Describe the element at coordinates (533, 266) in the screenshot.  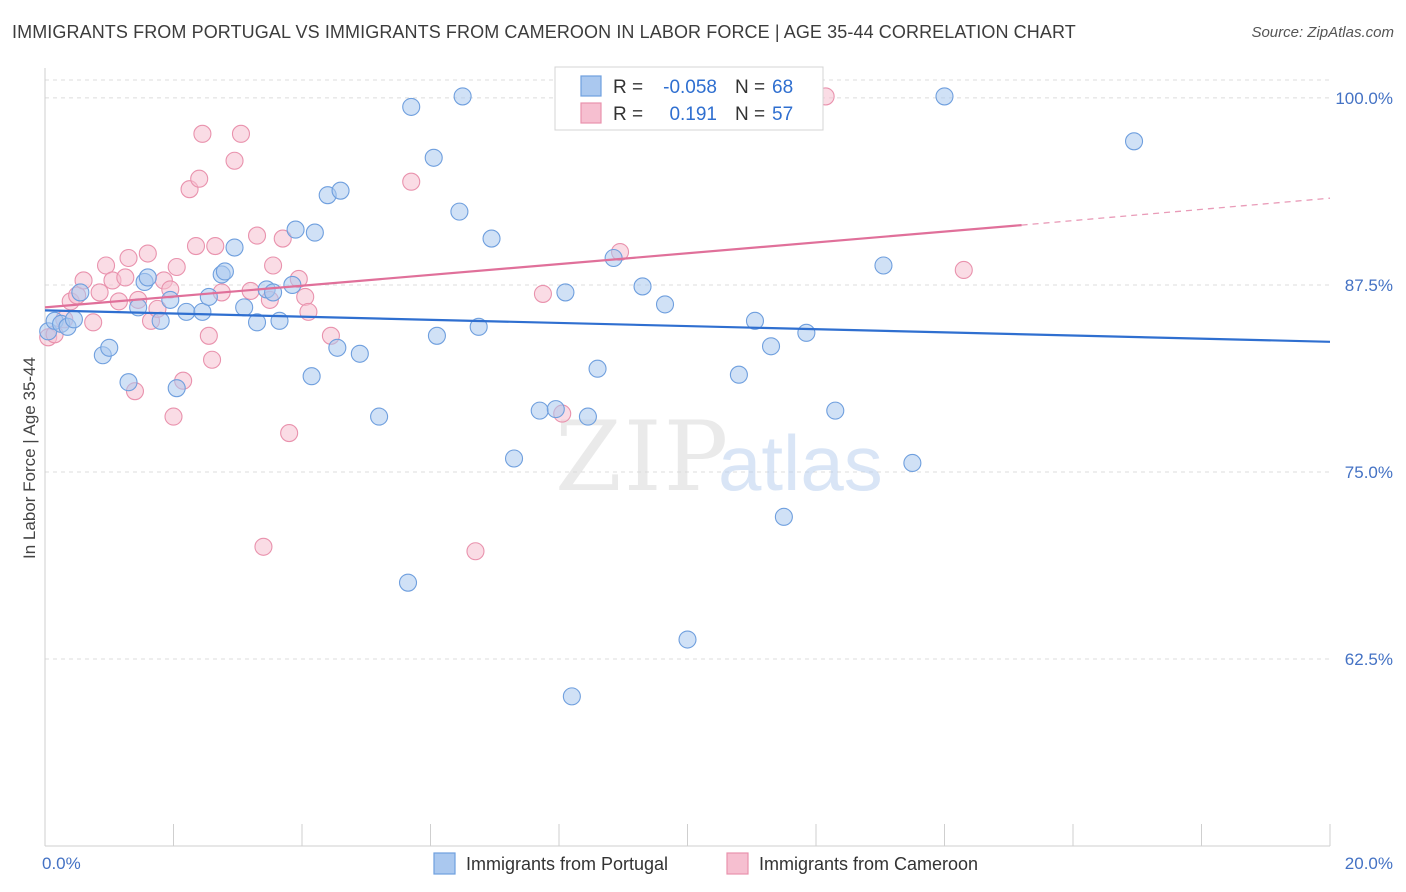
I see `trend-line-cameroon` at that location.